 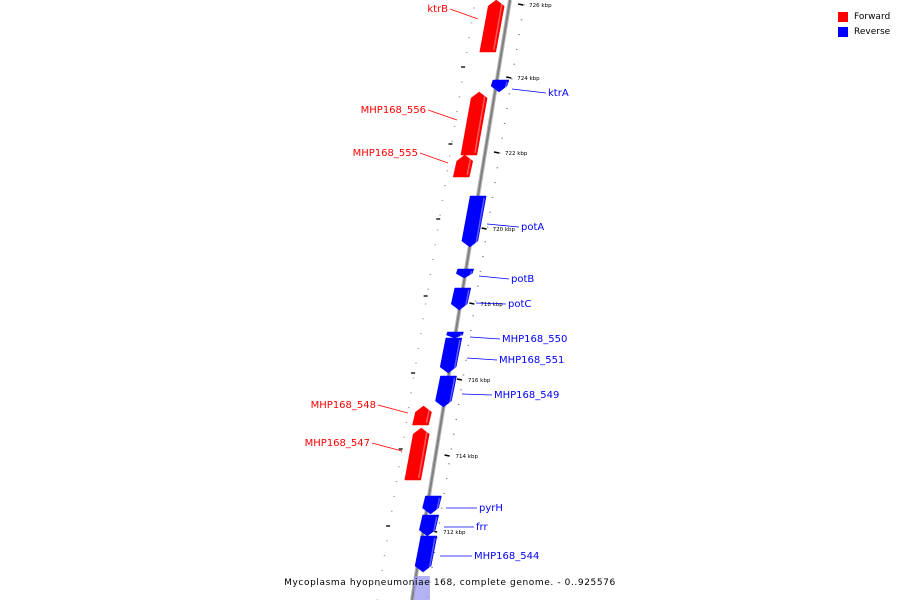 What do you see at coordinates (500, 86) in the screenshot?
I see `gene-ktra` at bounding box center [500, 86].